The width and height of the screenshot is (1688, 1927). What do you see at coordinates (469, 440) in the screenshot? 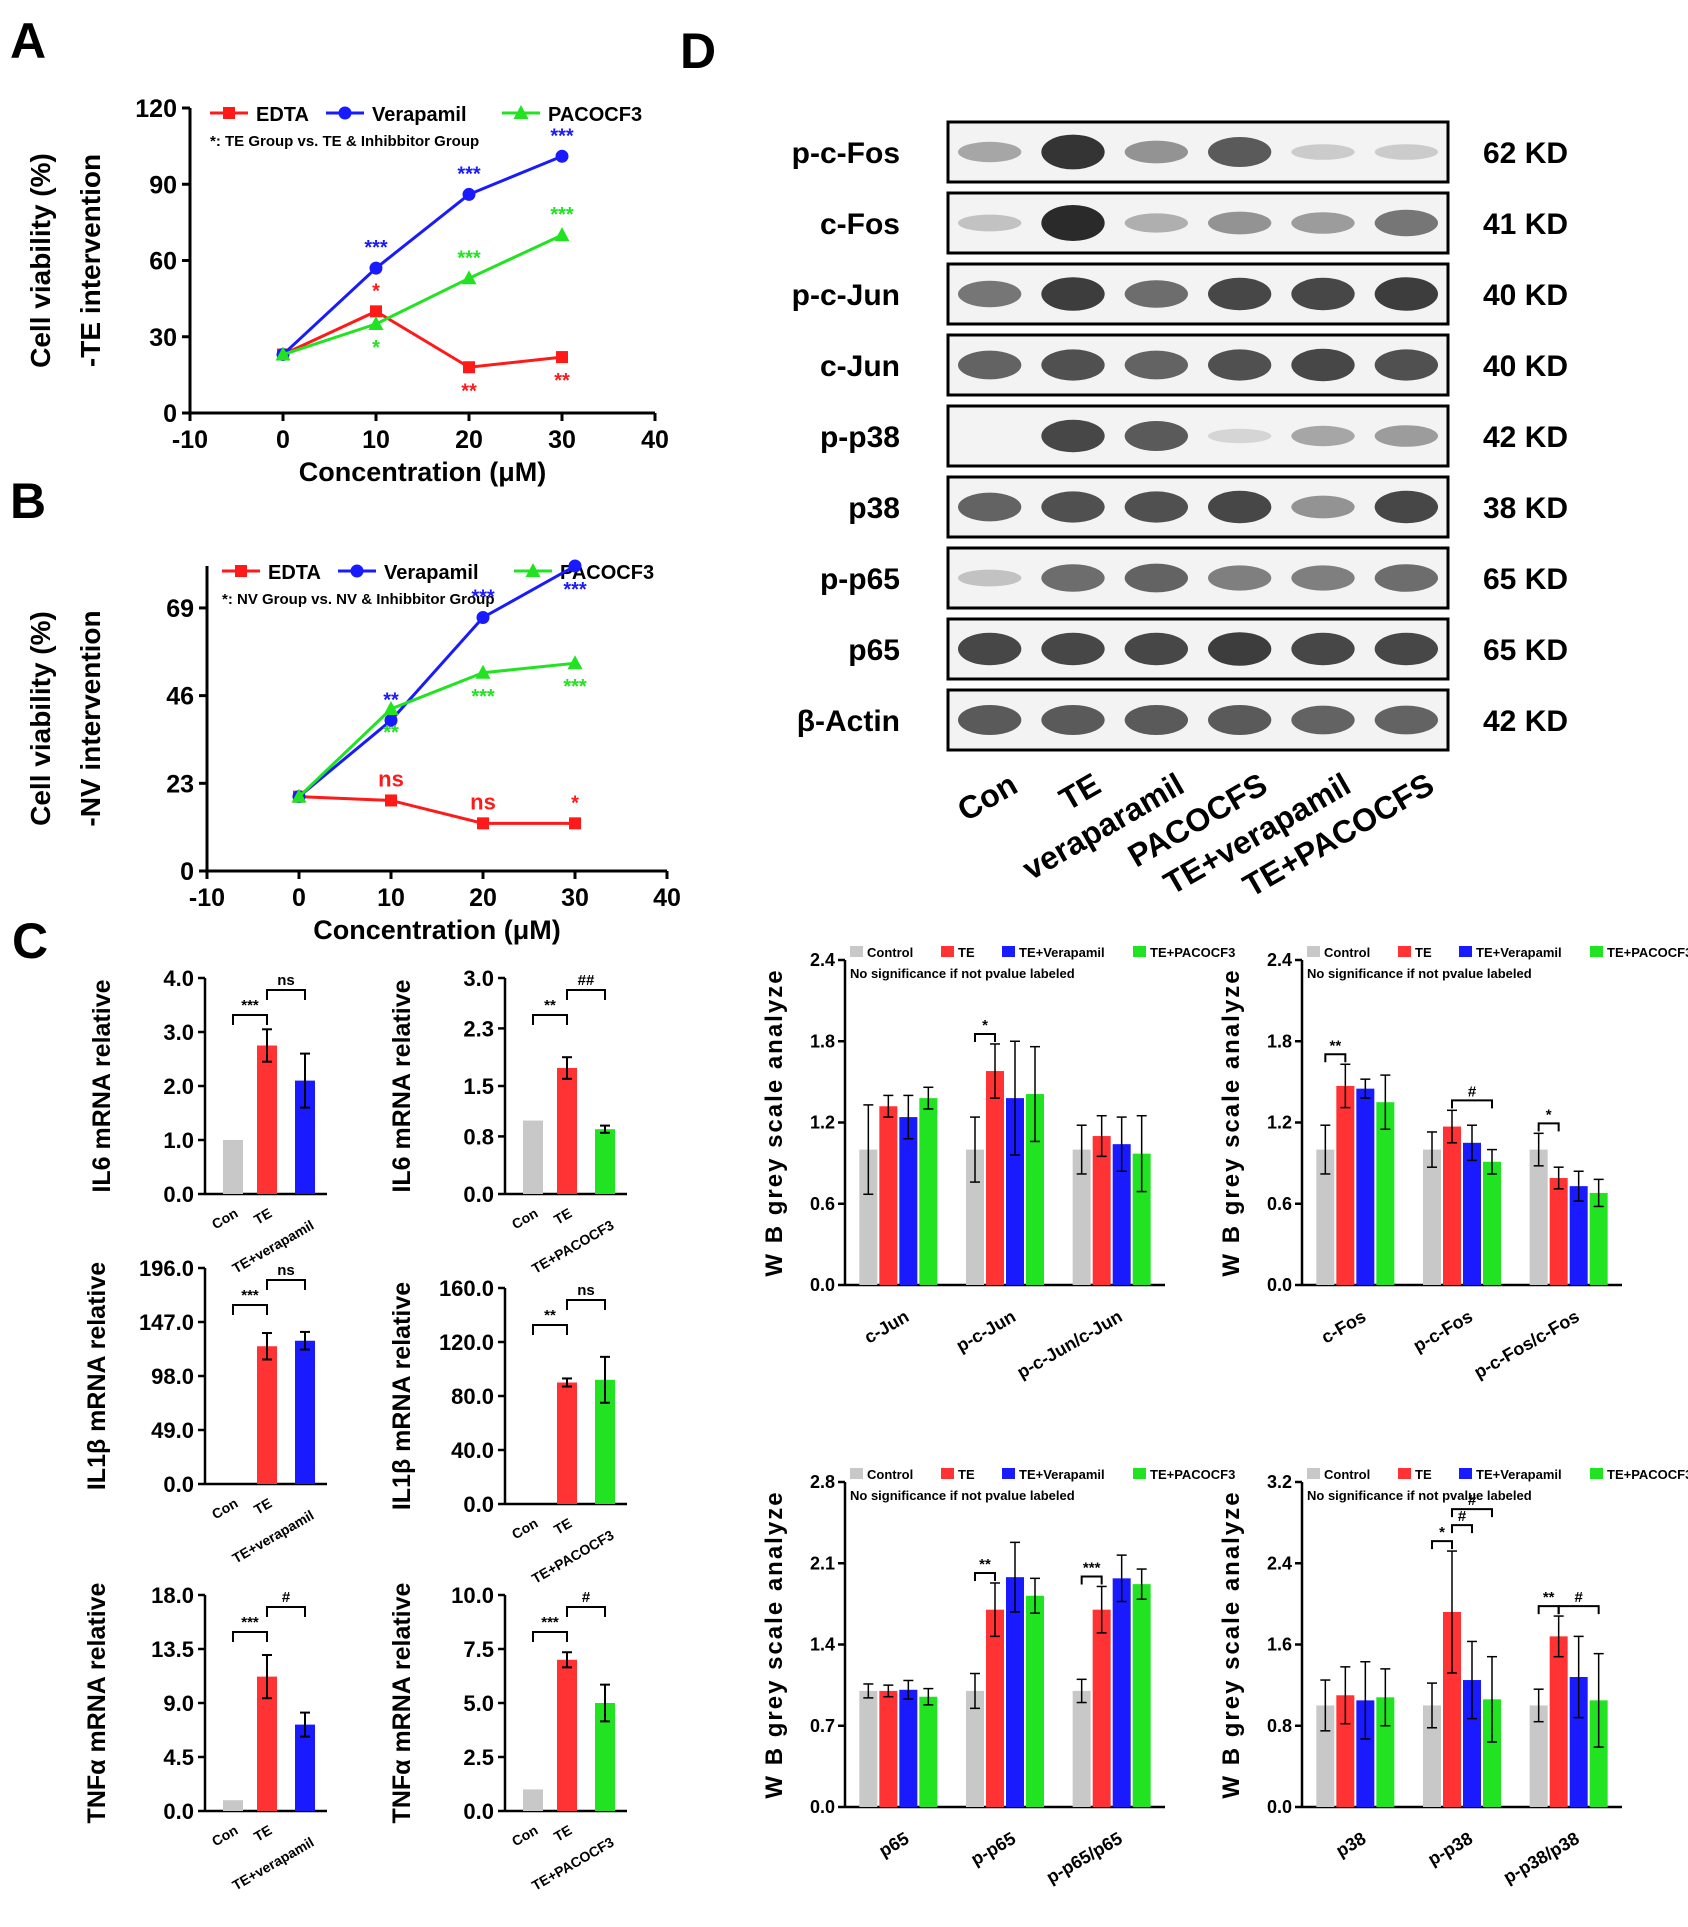
I see `x-tick-label: 20` at bounding box center [469, 440].